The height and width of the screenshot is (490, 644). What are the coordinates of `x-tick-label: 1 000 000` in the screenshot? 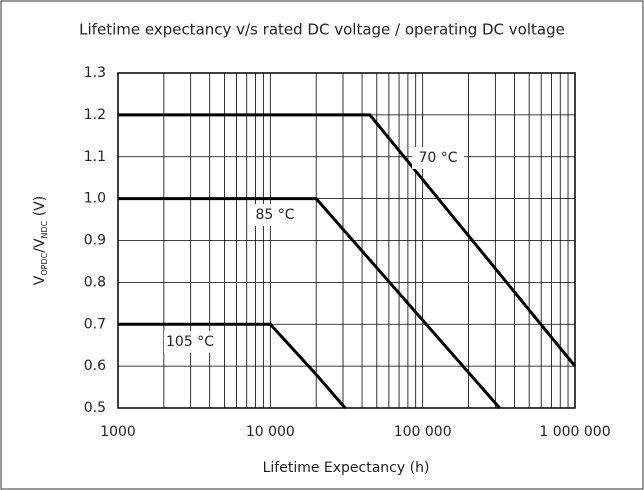 It's located at (574, 432).